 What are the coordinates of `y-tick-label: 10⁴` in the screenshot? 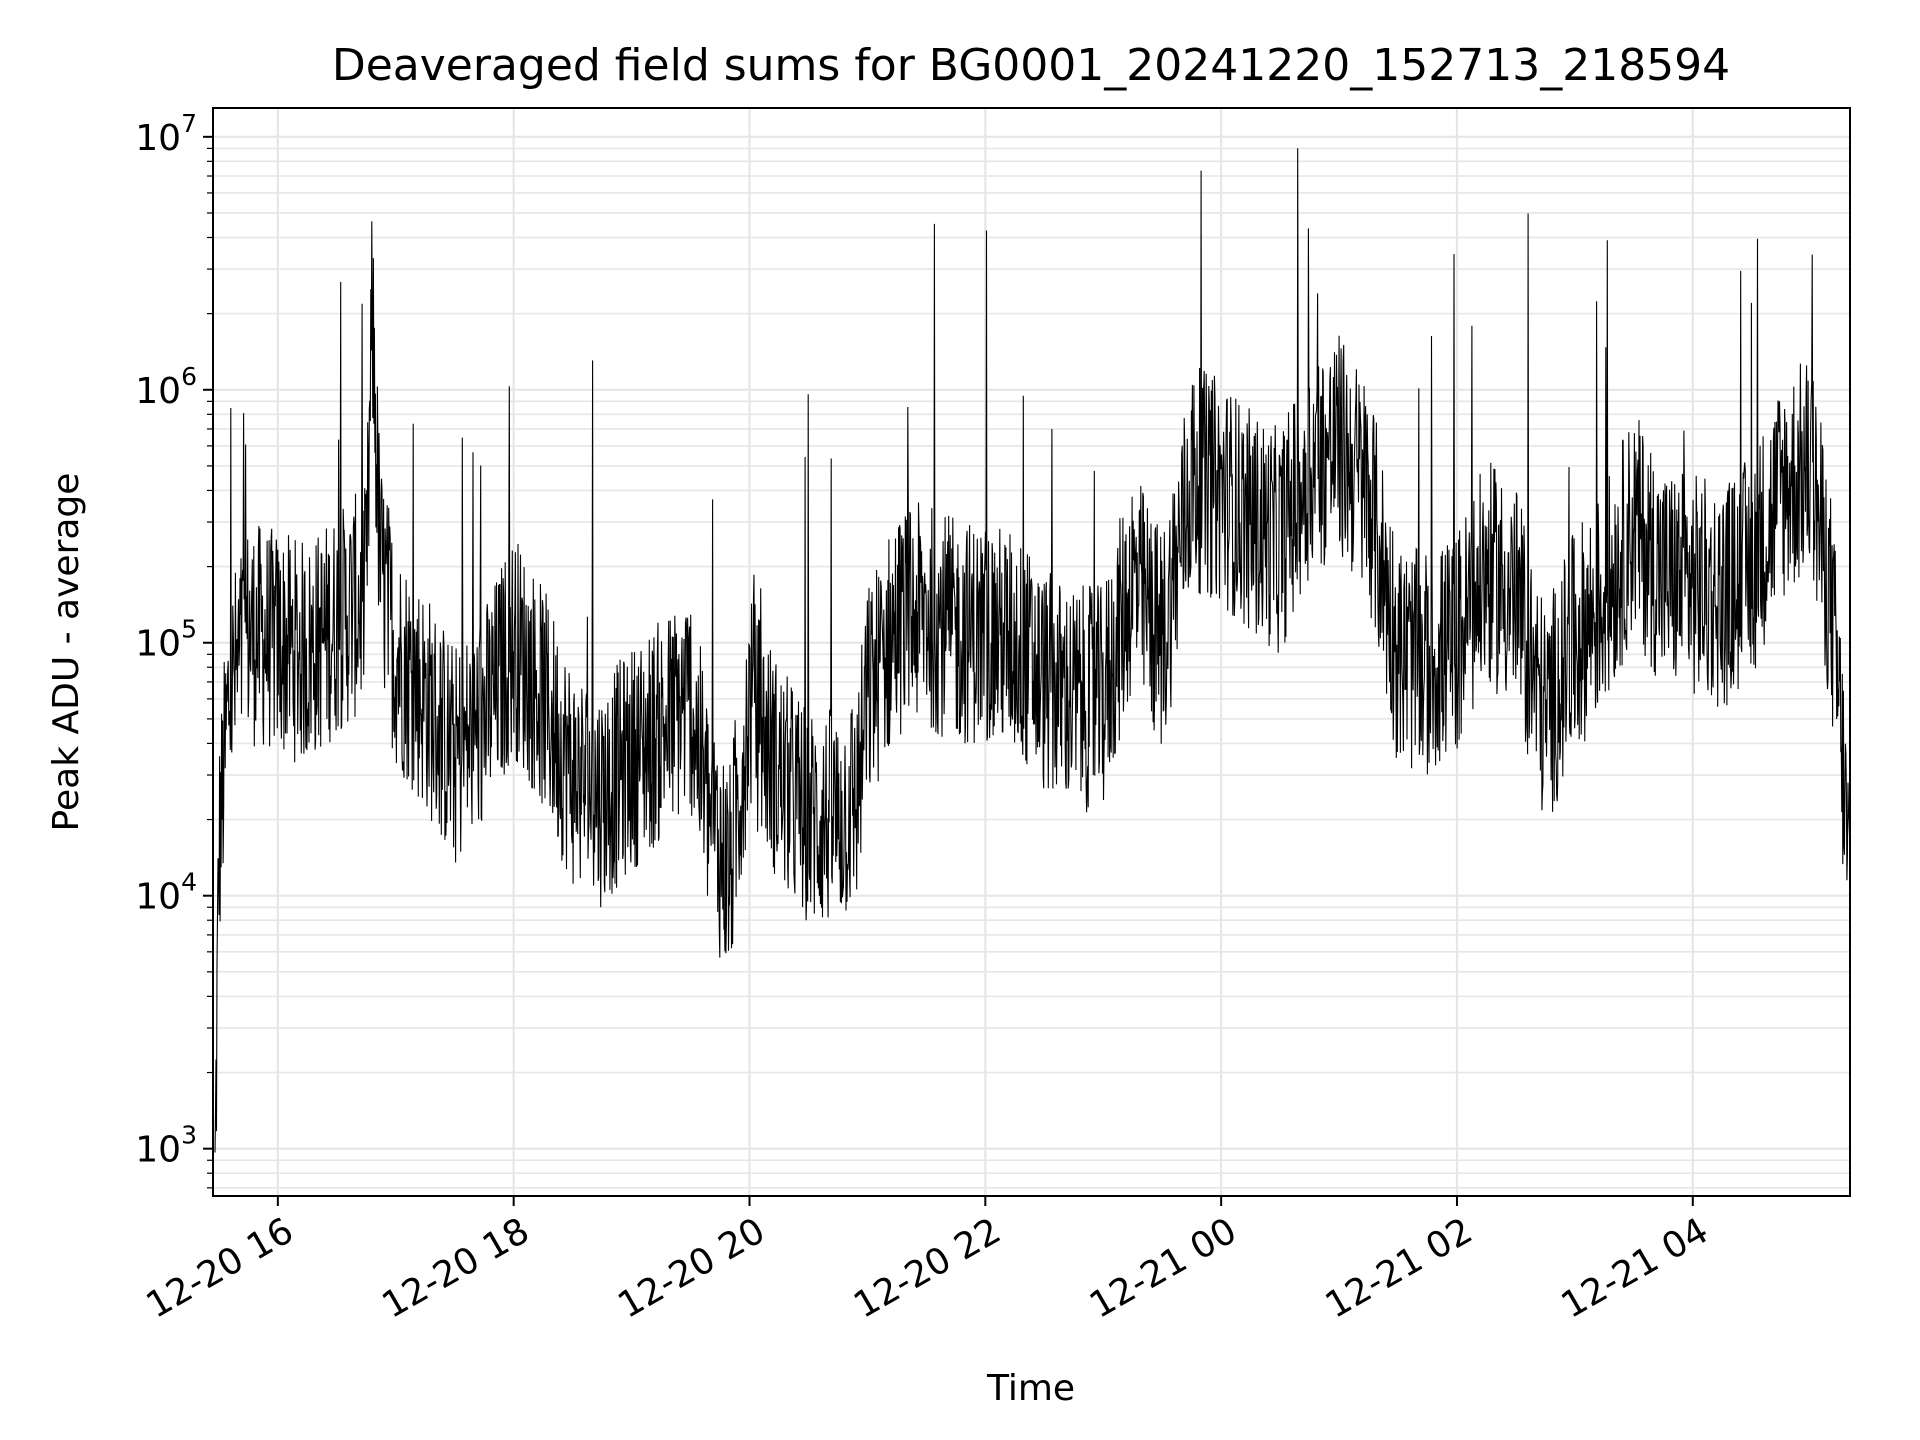 It's located at (166, 893).